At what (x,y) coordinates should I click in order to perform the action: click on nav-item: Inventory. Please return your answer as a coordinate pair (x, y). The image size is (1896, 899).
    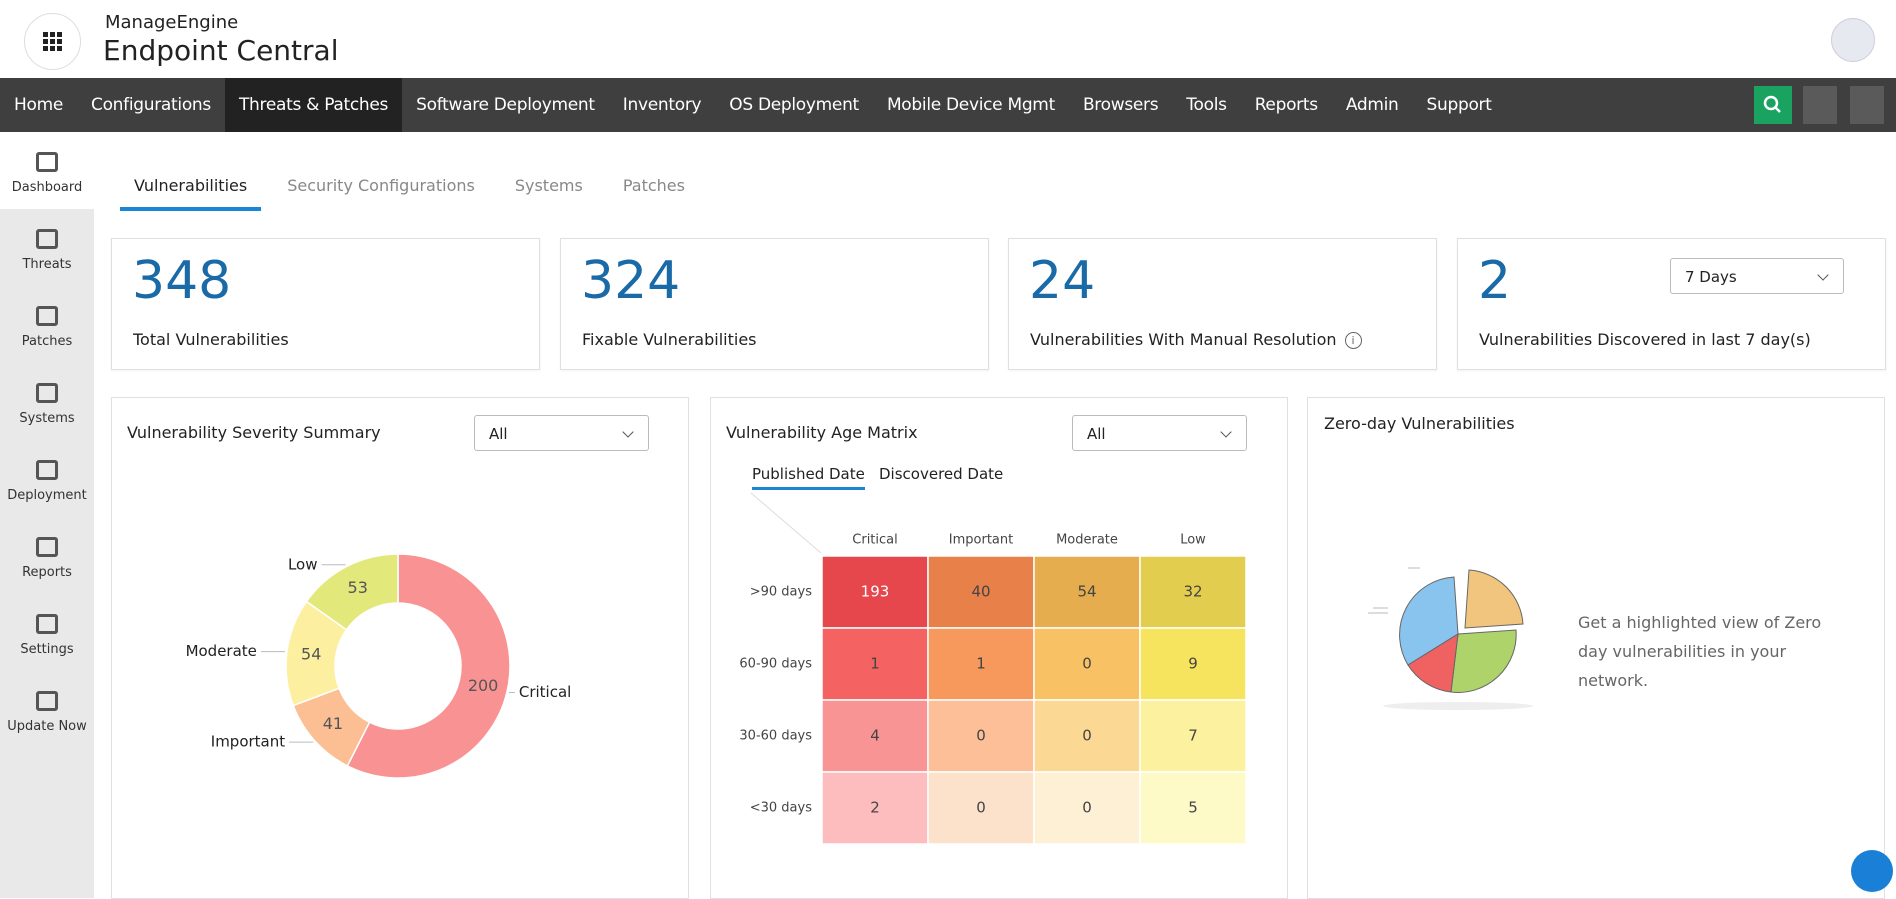
    Looking at the image, I should click on (662, 105).